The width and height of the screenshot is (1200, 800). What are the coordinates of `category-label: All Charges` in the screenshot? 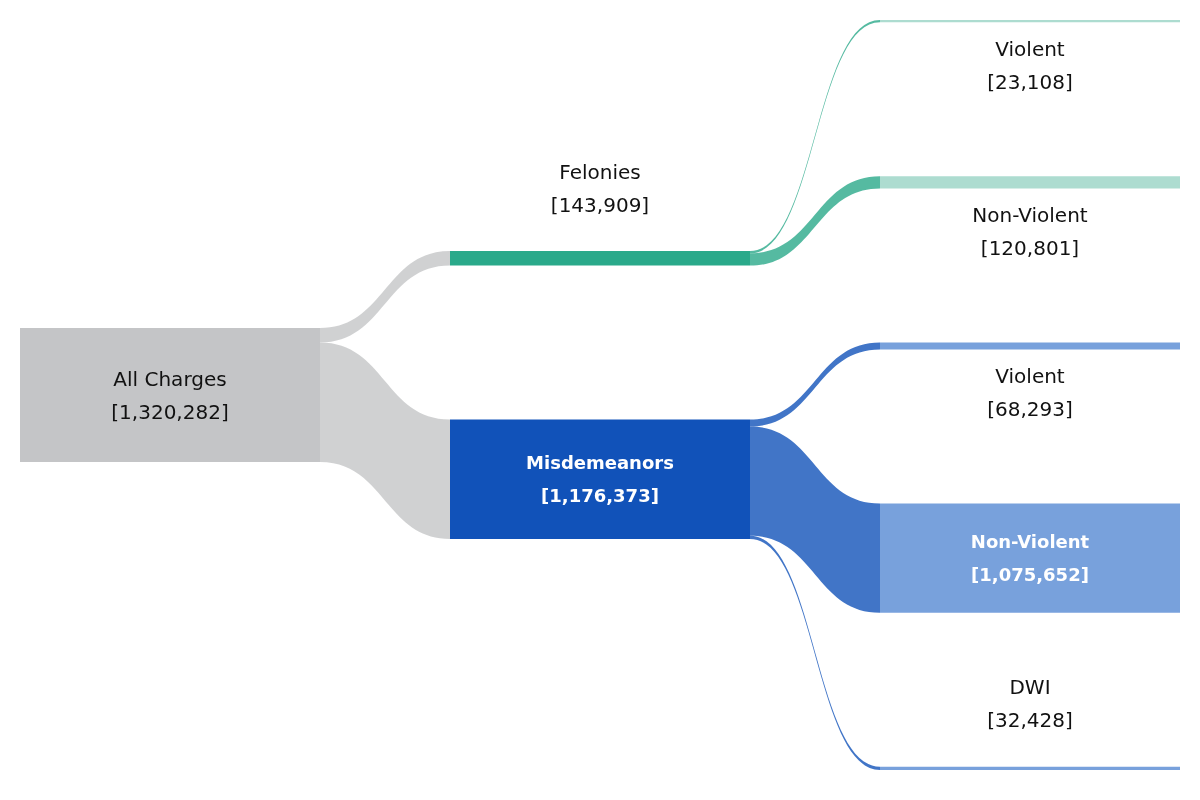 It's located at (170, 378).